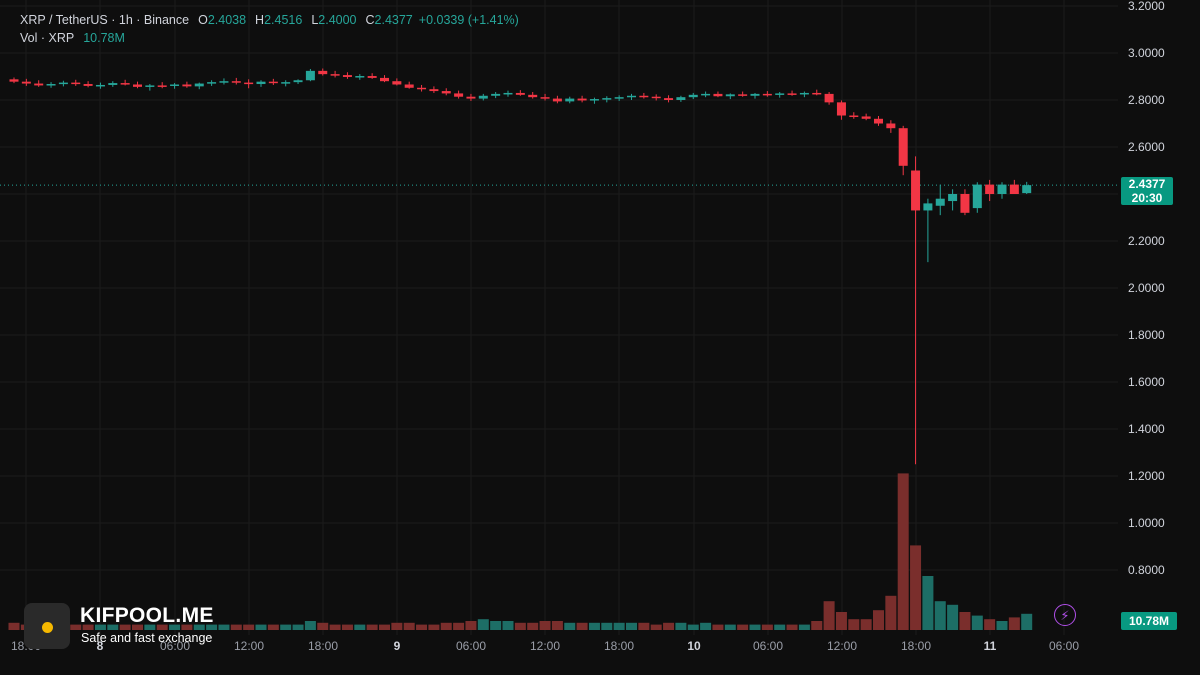  What do you see at coordinates (47, 38) in the screenshot?
I see `volume-label: Vol · XRP` at bounding box center [47, 38].